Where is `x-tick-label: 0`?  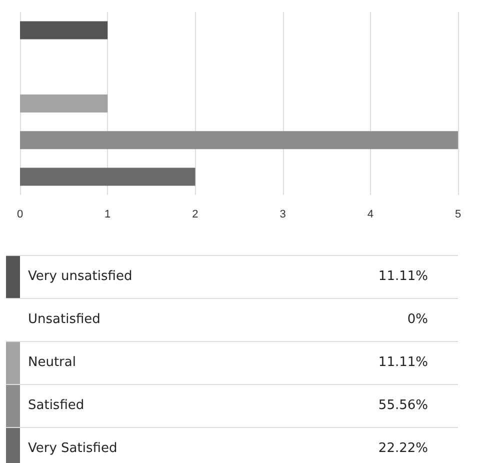 x-tick-label: 0 is located at coordinates (20, 214).